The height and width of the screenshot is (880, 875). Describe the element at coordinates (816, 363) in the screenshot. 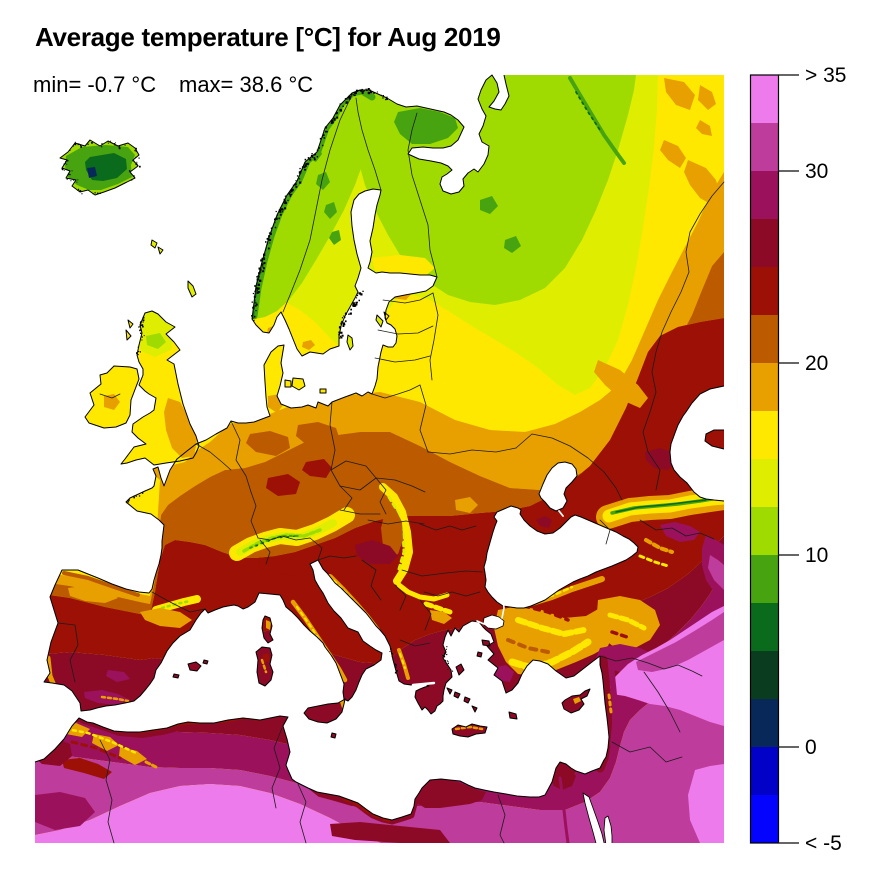

I see `svg-text: 20` at that location.